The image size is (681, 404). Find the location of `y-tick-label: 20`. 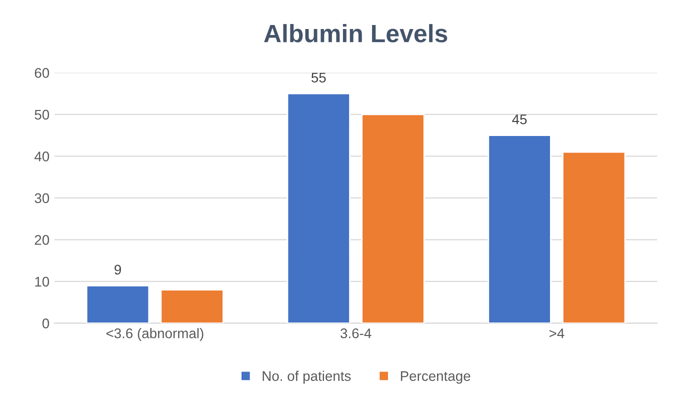

y-tick-label: 20 is located at coordinates (42, 240).